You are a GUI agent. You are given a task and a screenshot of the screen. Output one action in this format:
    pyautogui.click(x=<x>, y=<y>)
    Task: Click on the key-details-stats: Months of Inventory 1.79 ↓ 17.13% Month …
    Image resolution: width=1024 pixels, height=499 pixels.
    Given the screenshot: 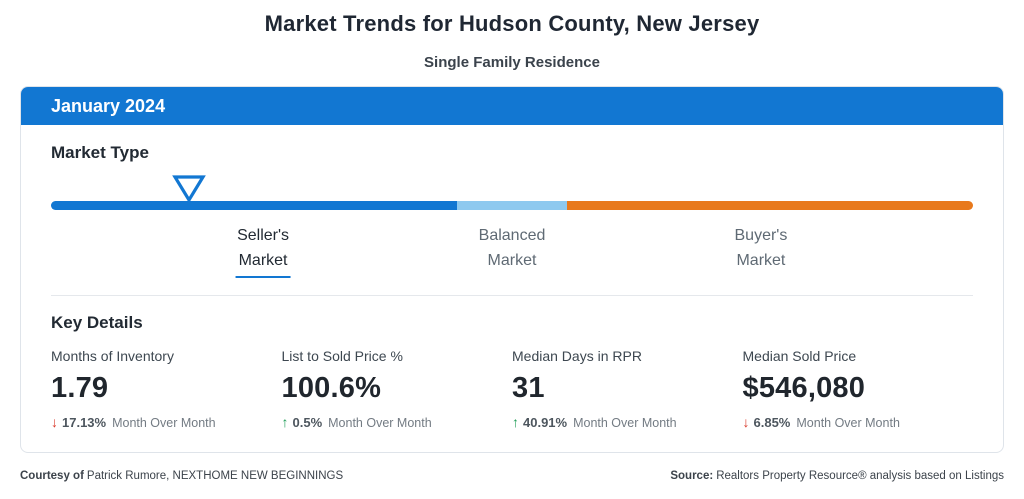 What is the action you would take?
    pyautogui.click(x=512, y=389)
    